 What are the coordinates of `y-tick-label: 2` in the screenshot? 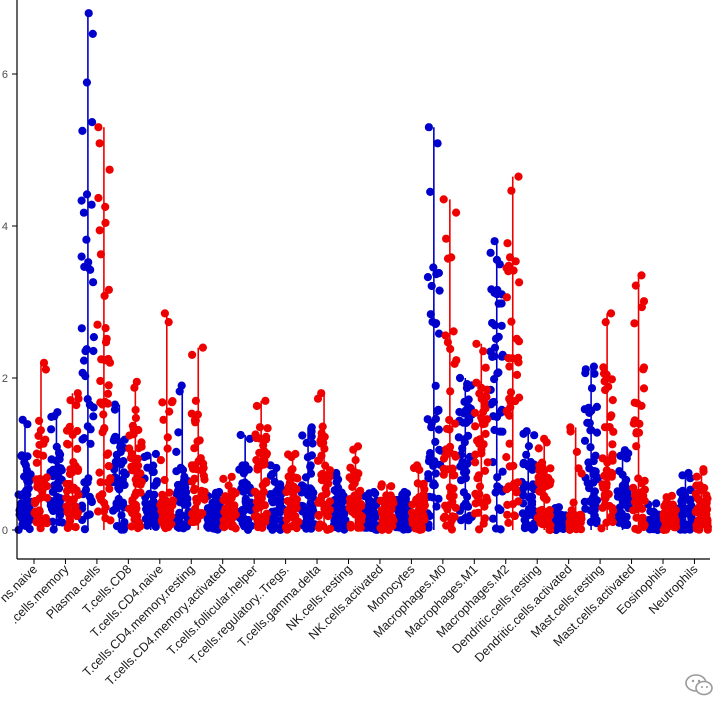 It's located at (5, 379).